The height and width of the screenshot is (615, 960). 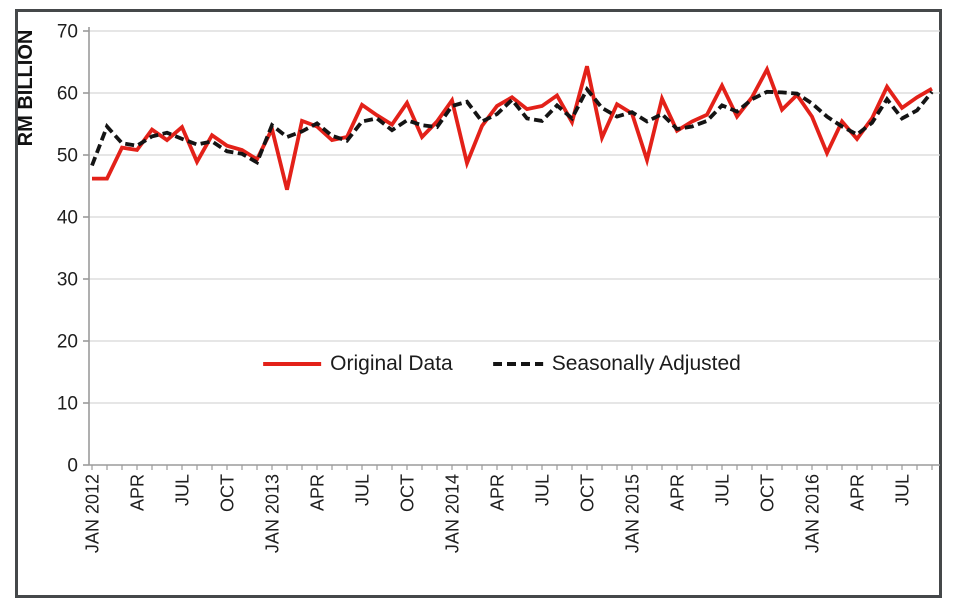 I want to click on x-tick-label: JAN 2012, so click(x=93, y=513).